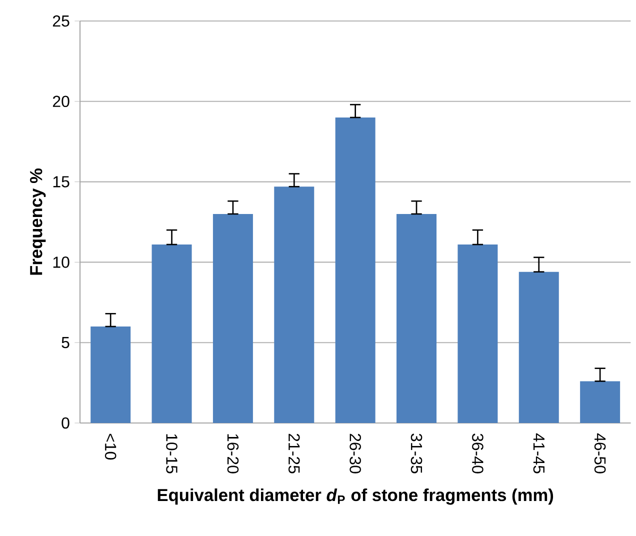 The width and height of the screenshot is (636, 536). What do you see at coordinates (294, 454) in the screenshot?
I see `x-tick-label: 21-25` at bounding box center [294, 454].